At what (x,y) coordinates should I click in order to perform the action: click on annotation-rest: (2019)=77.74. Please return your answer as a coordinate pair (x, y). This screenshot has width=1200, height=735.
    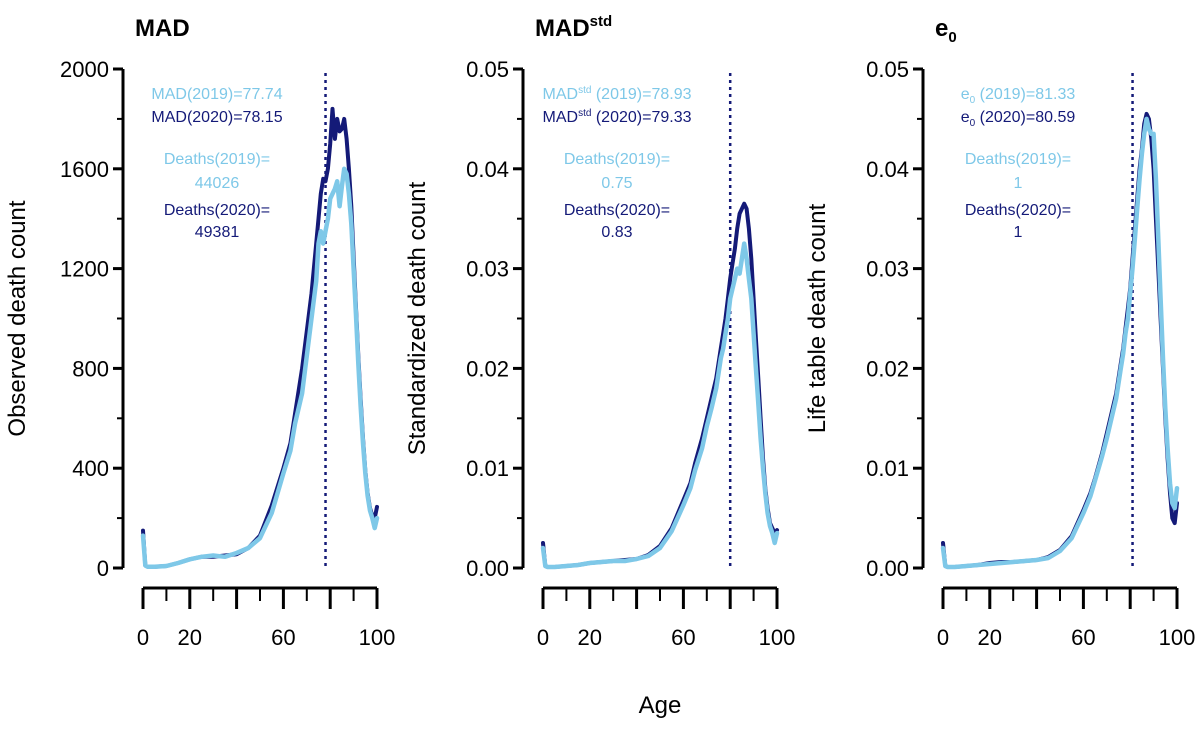
    Looking at the image, I should click on (235, 94).